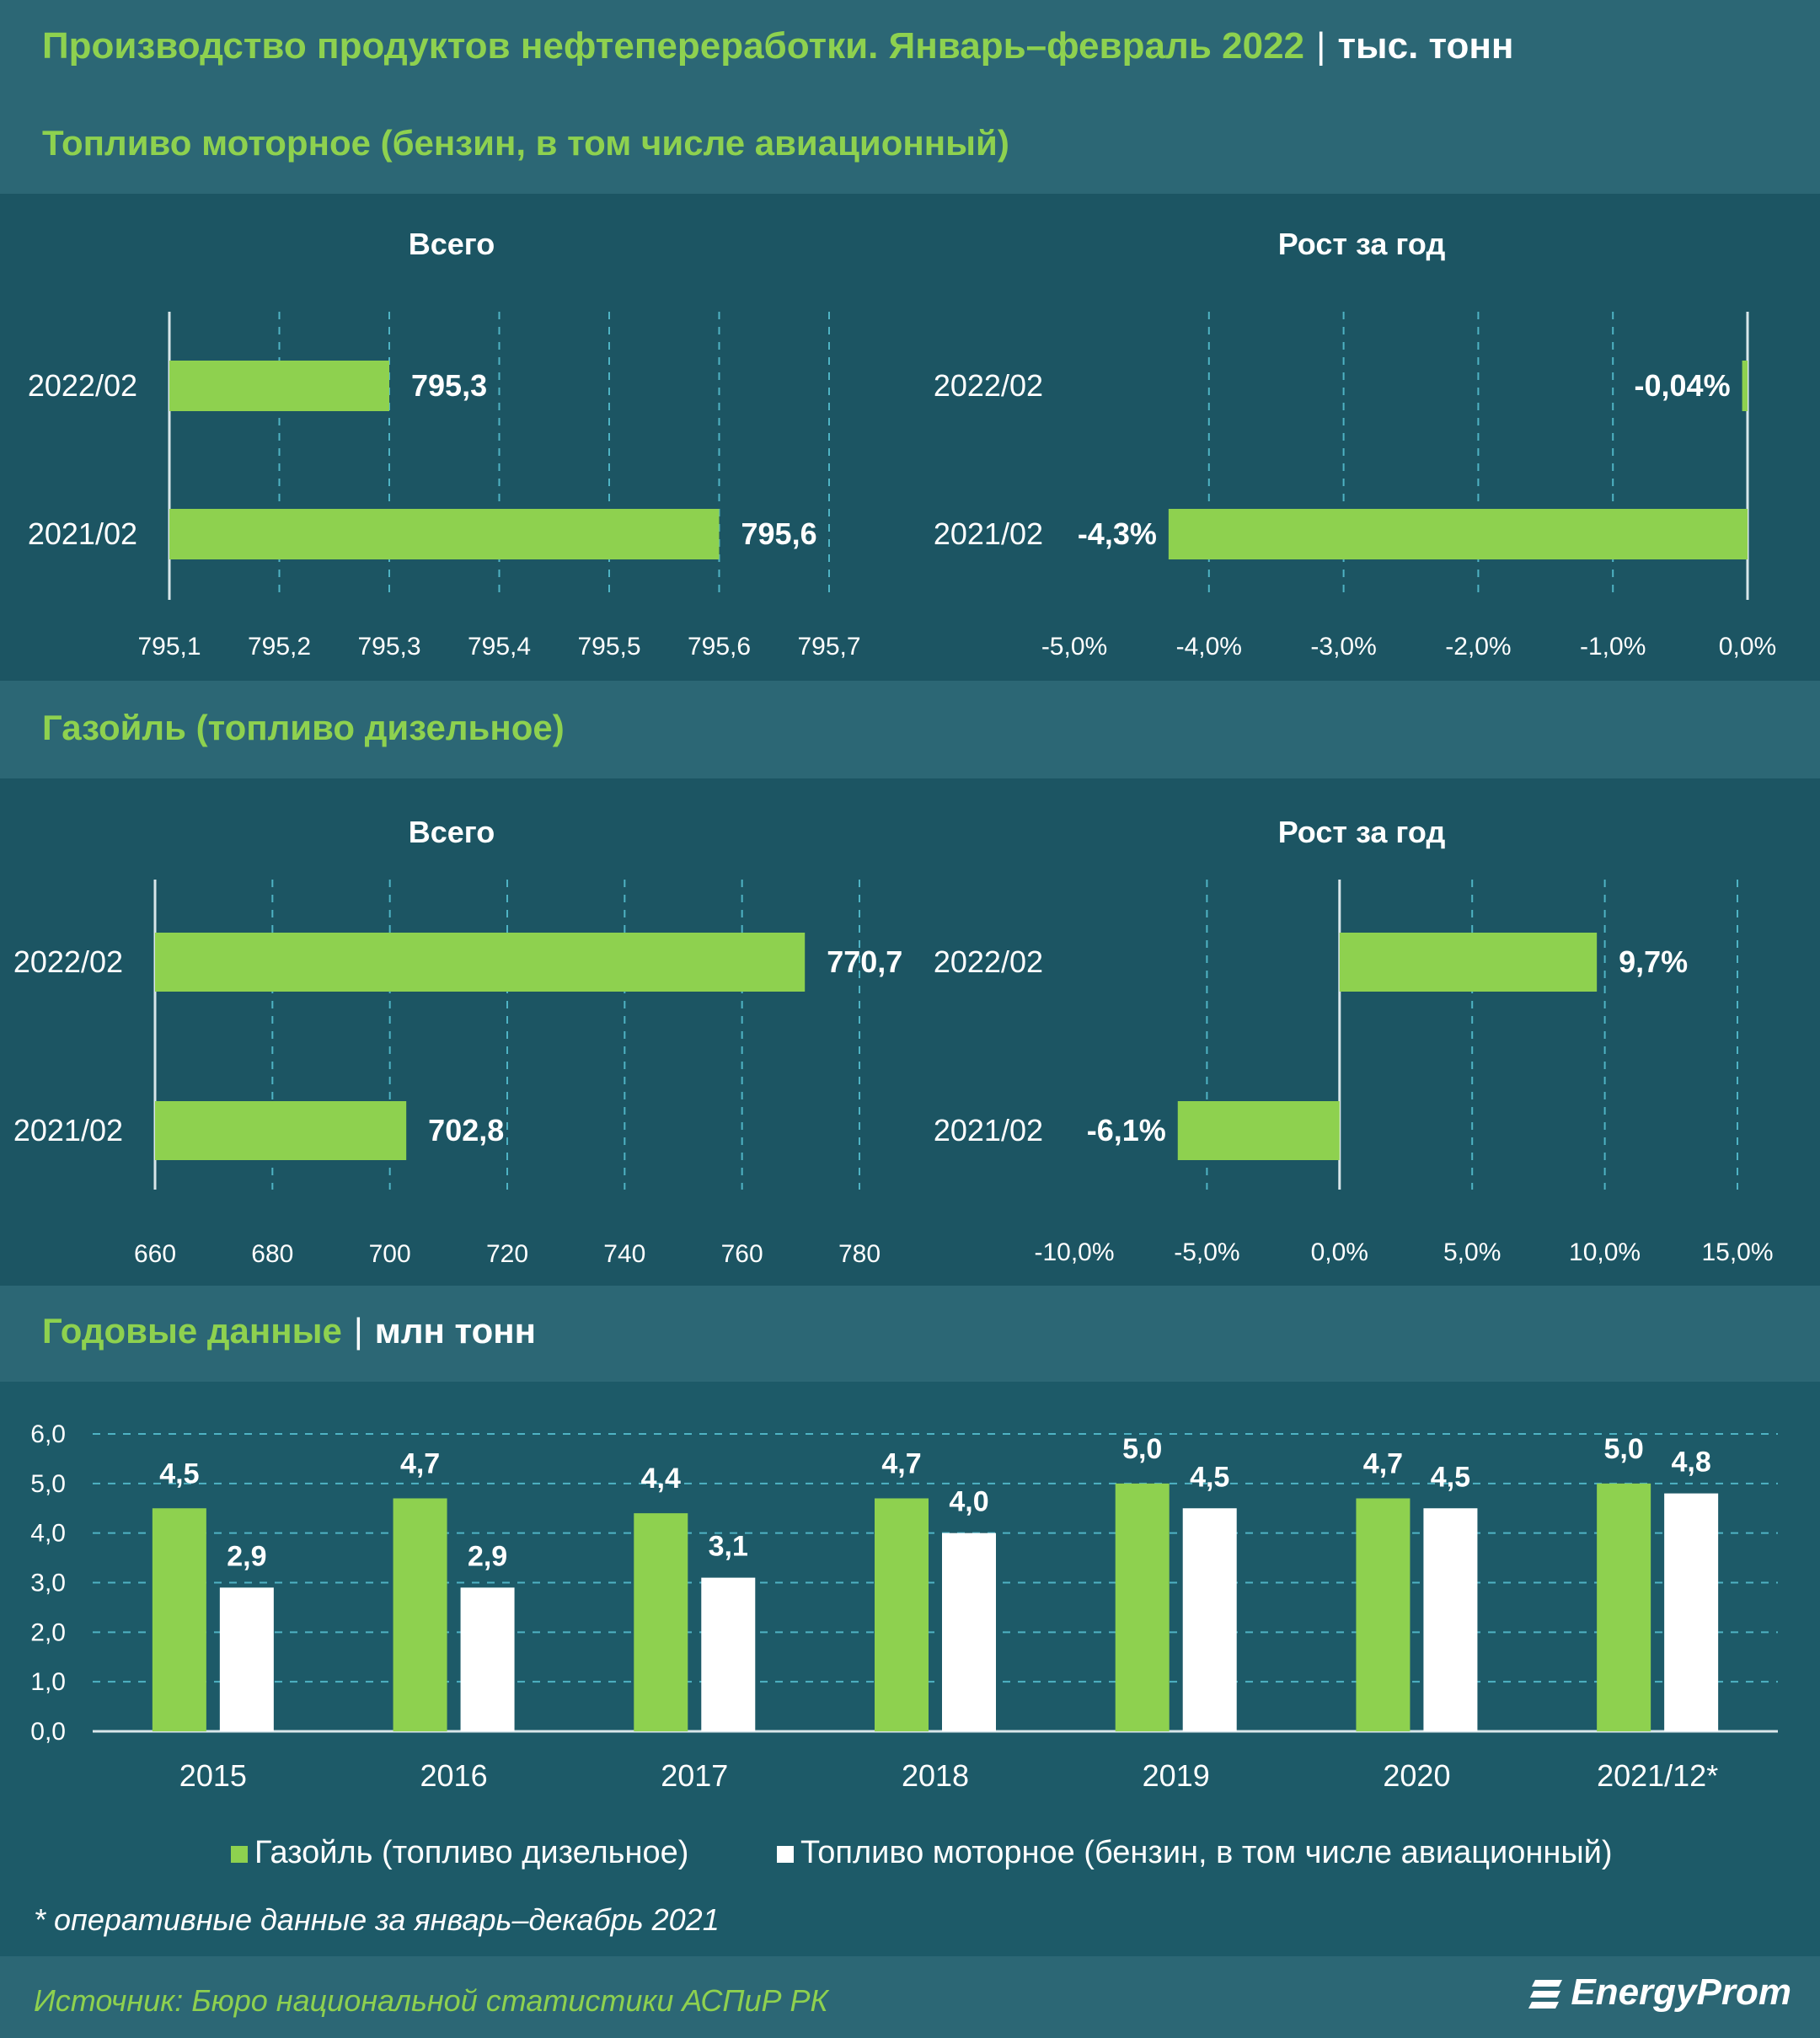 This screenshot has height=2038, width=1820. What do you see at coordinates (48, 1484) in the screenshot?
I see `y-tick-label: 5,0` at bounding box center [48, 1484].